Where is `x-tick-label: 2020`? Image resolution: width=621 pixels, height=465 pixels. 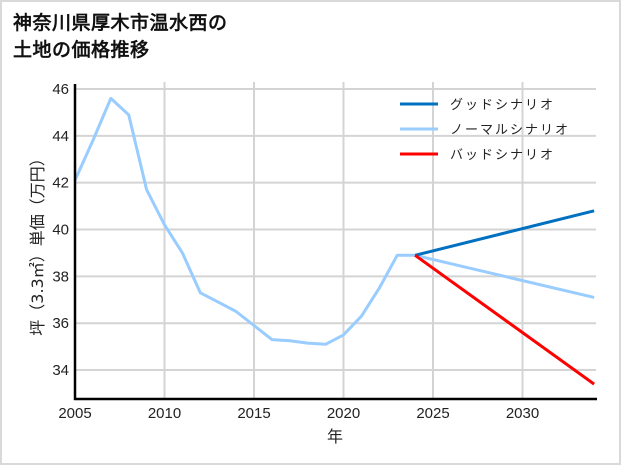
x-tick-label: 2020 is located at coordinates (343, 413).